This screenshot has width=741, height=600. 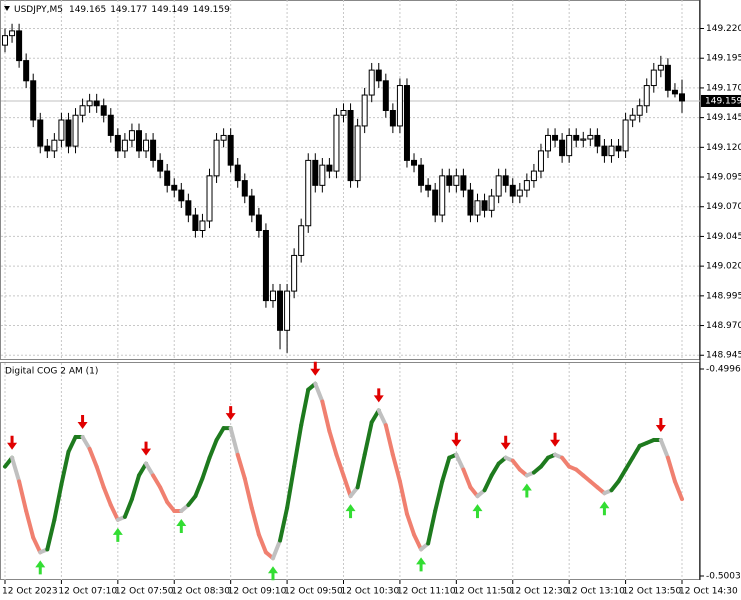 What do you see at coordinates (723, 118) in the screenshot?
I see `y-tick-label: 149.145` at bounding box center [723, 118].